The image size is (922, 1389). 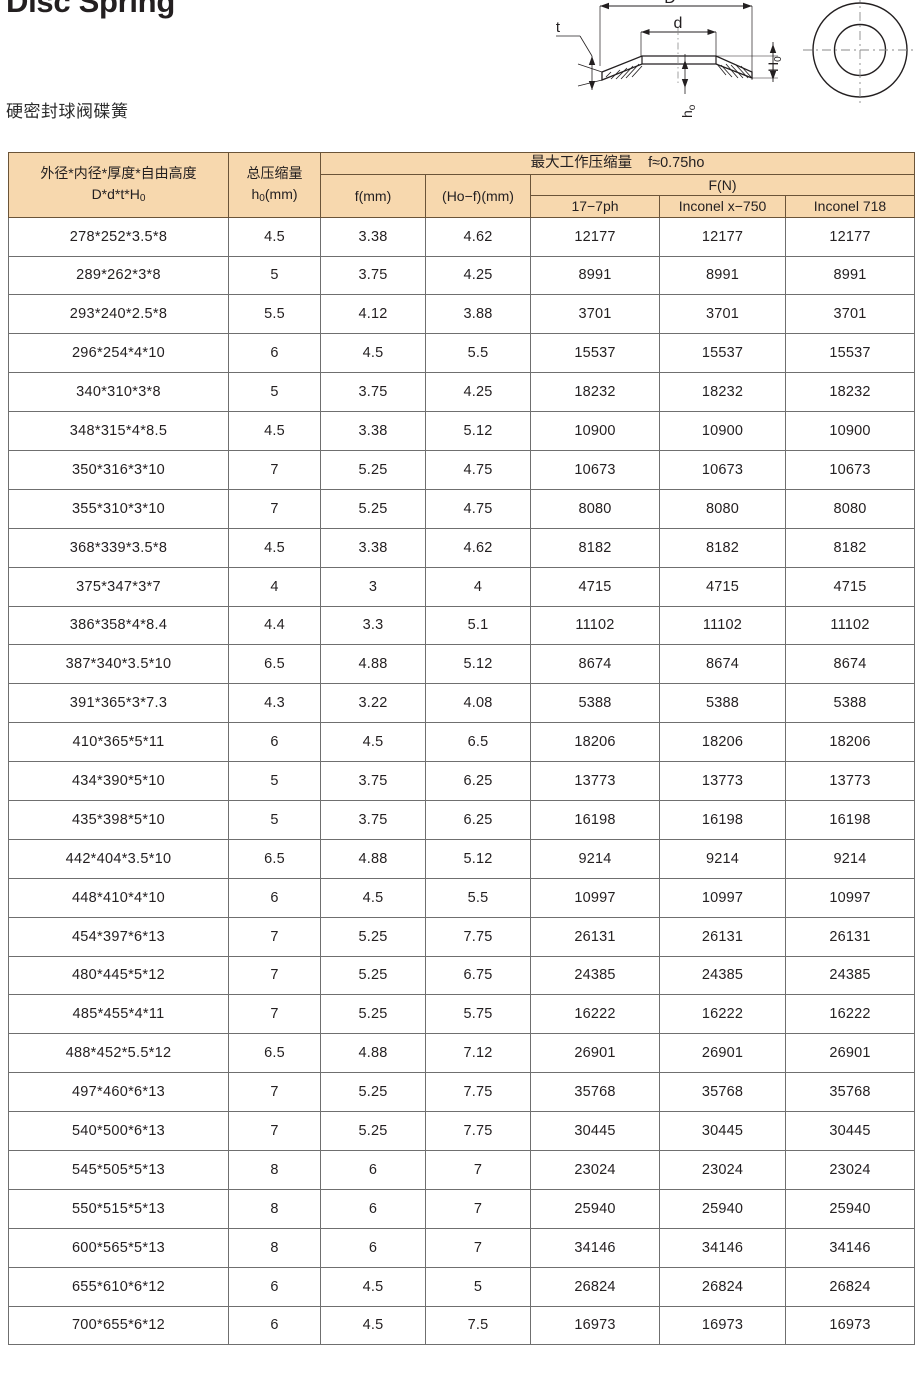 I want to click on cell-force-inconel-x750: 8080, so click(x=722, y=508).